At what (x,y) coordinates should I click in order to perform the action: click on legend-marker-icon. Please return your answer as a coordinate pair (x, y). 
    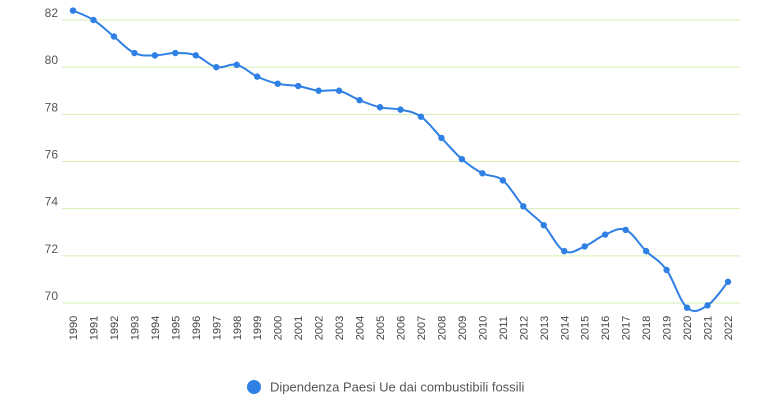
    Looking at the image, I should click on (254, 387).